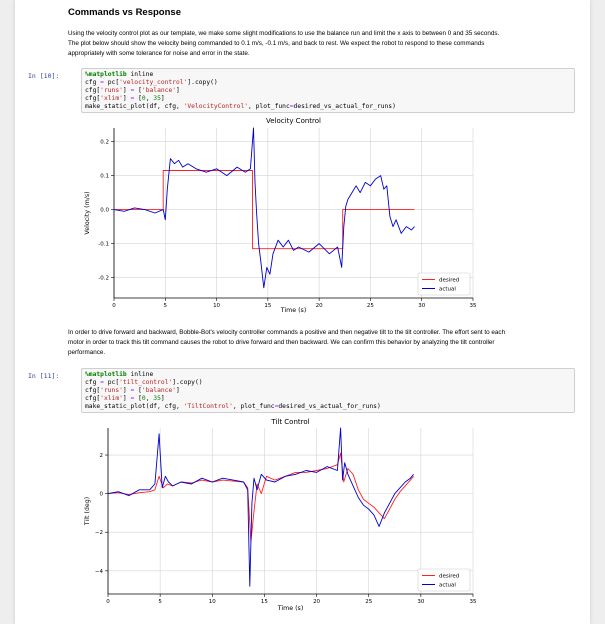  What do you see at coordinates (111, 382) in the screenshot?
I see `code-token: pc[` at bounding box center [111, 382].